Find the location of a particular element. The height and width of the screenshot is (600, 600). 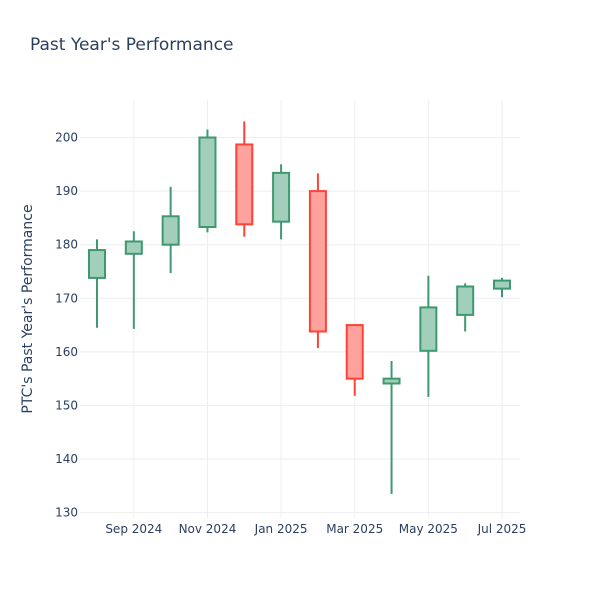

y-axis-title: PTC's Past Year's Performance is located at coordinates (28, 308).